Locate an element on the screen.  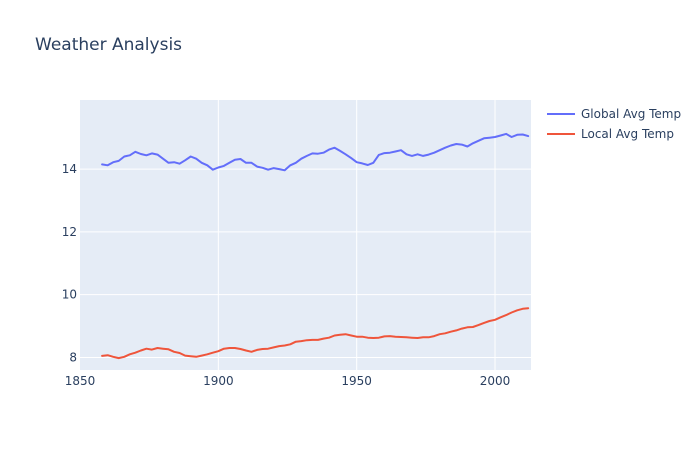
legend-item-1: Local Avg Temp is located at coordinates (610, 134).